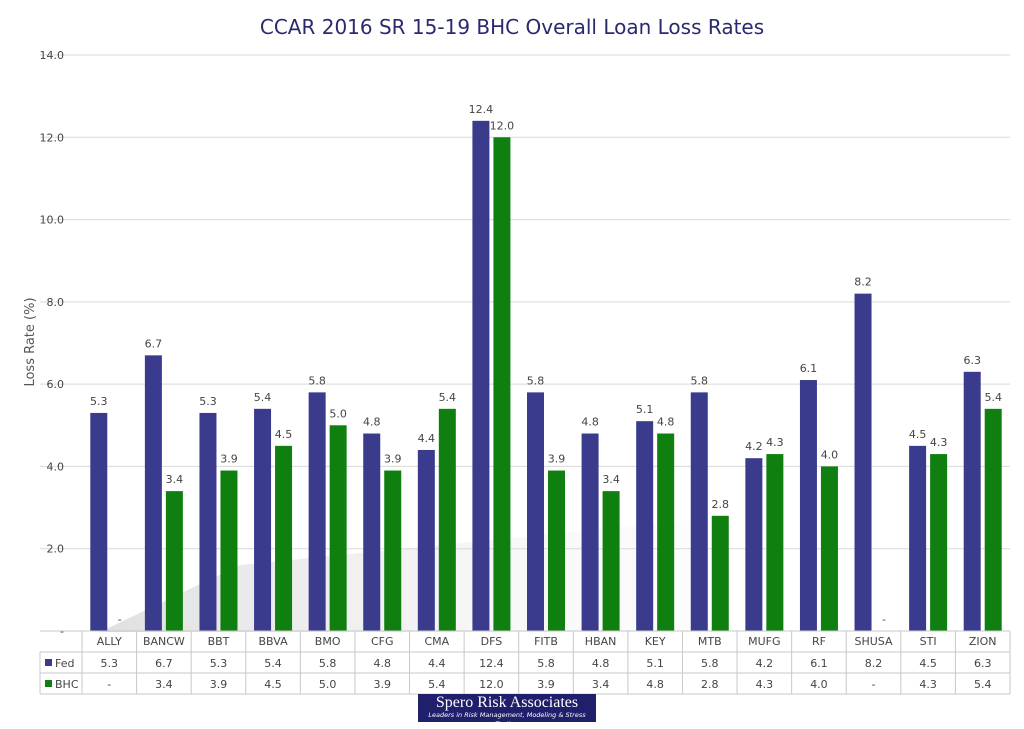  What do you see at coordinates (56, 302) in the screenshot?
I see `y-tick-label: 8.0` at bounding box center [56, 302].